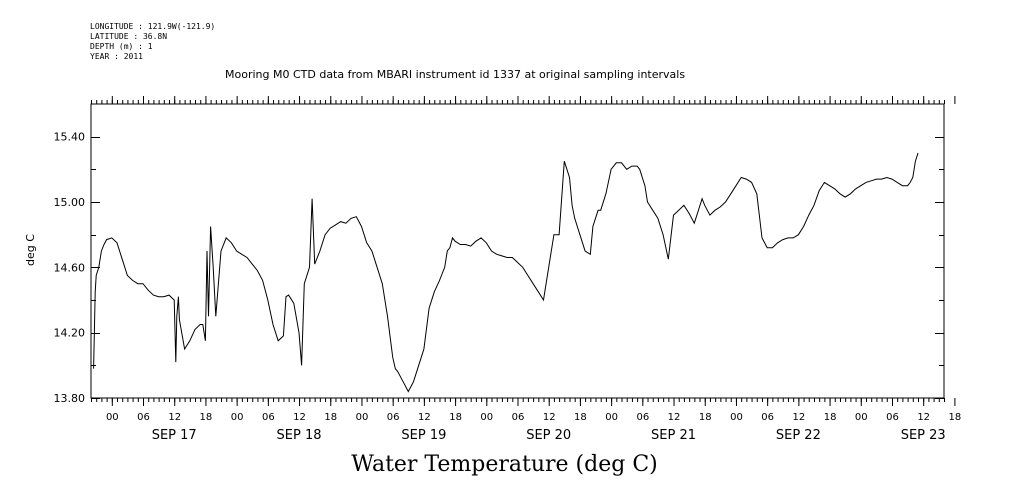 The image size is (1009, 504). I want to click on x-axis-title: Water Temperature (deg C), so click(504, 464).